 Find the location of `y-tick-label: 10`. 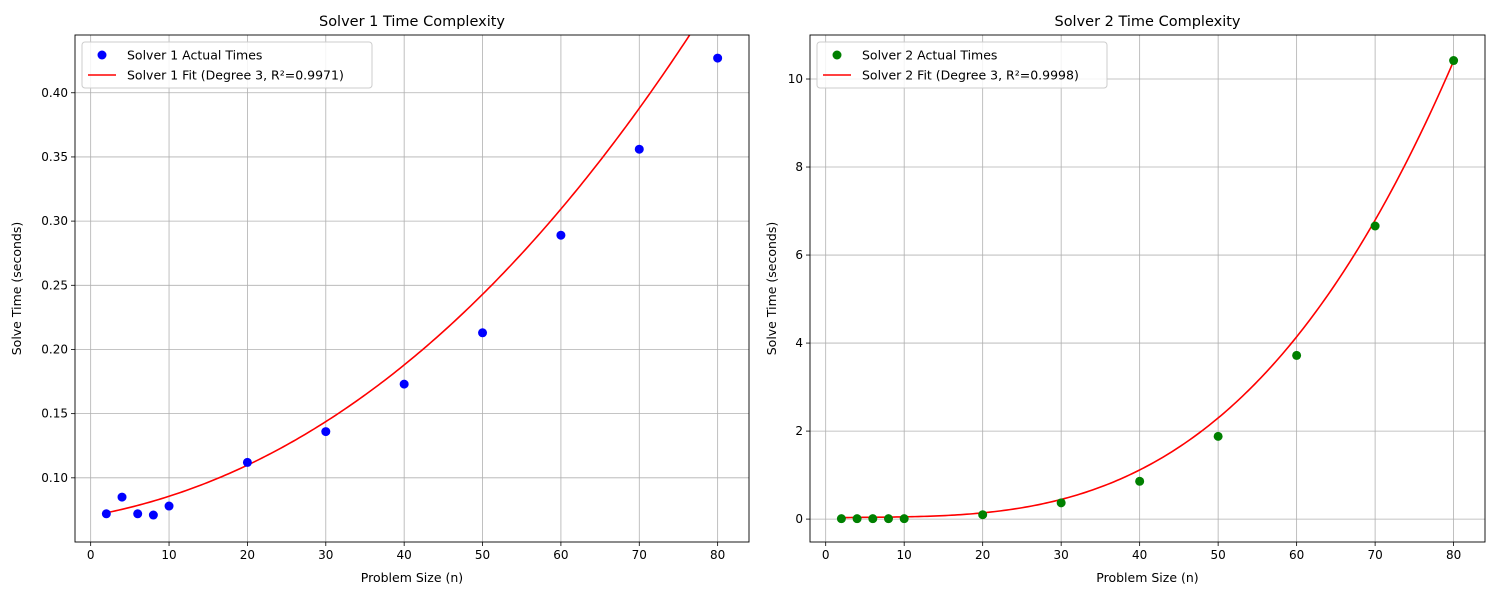

y-tick-label: 10 is located at coordinates (795, 79).